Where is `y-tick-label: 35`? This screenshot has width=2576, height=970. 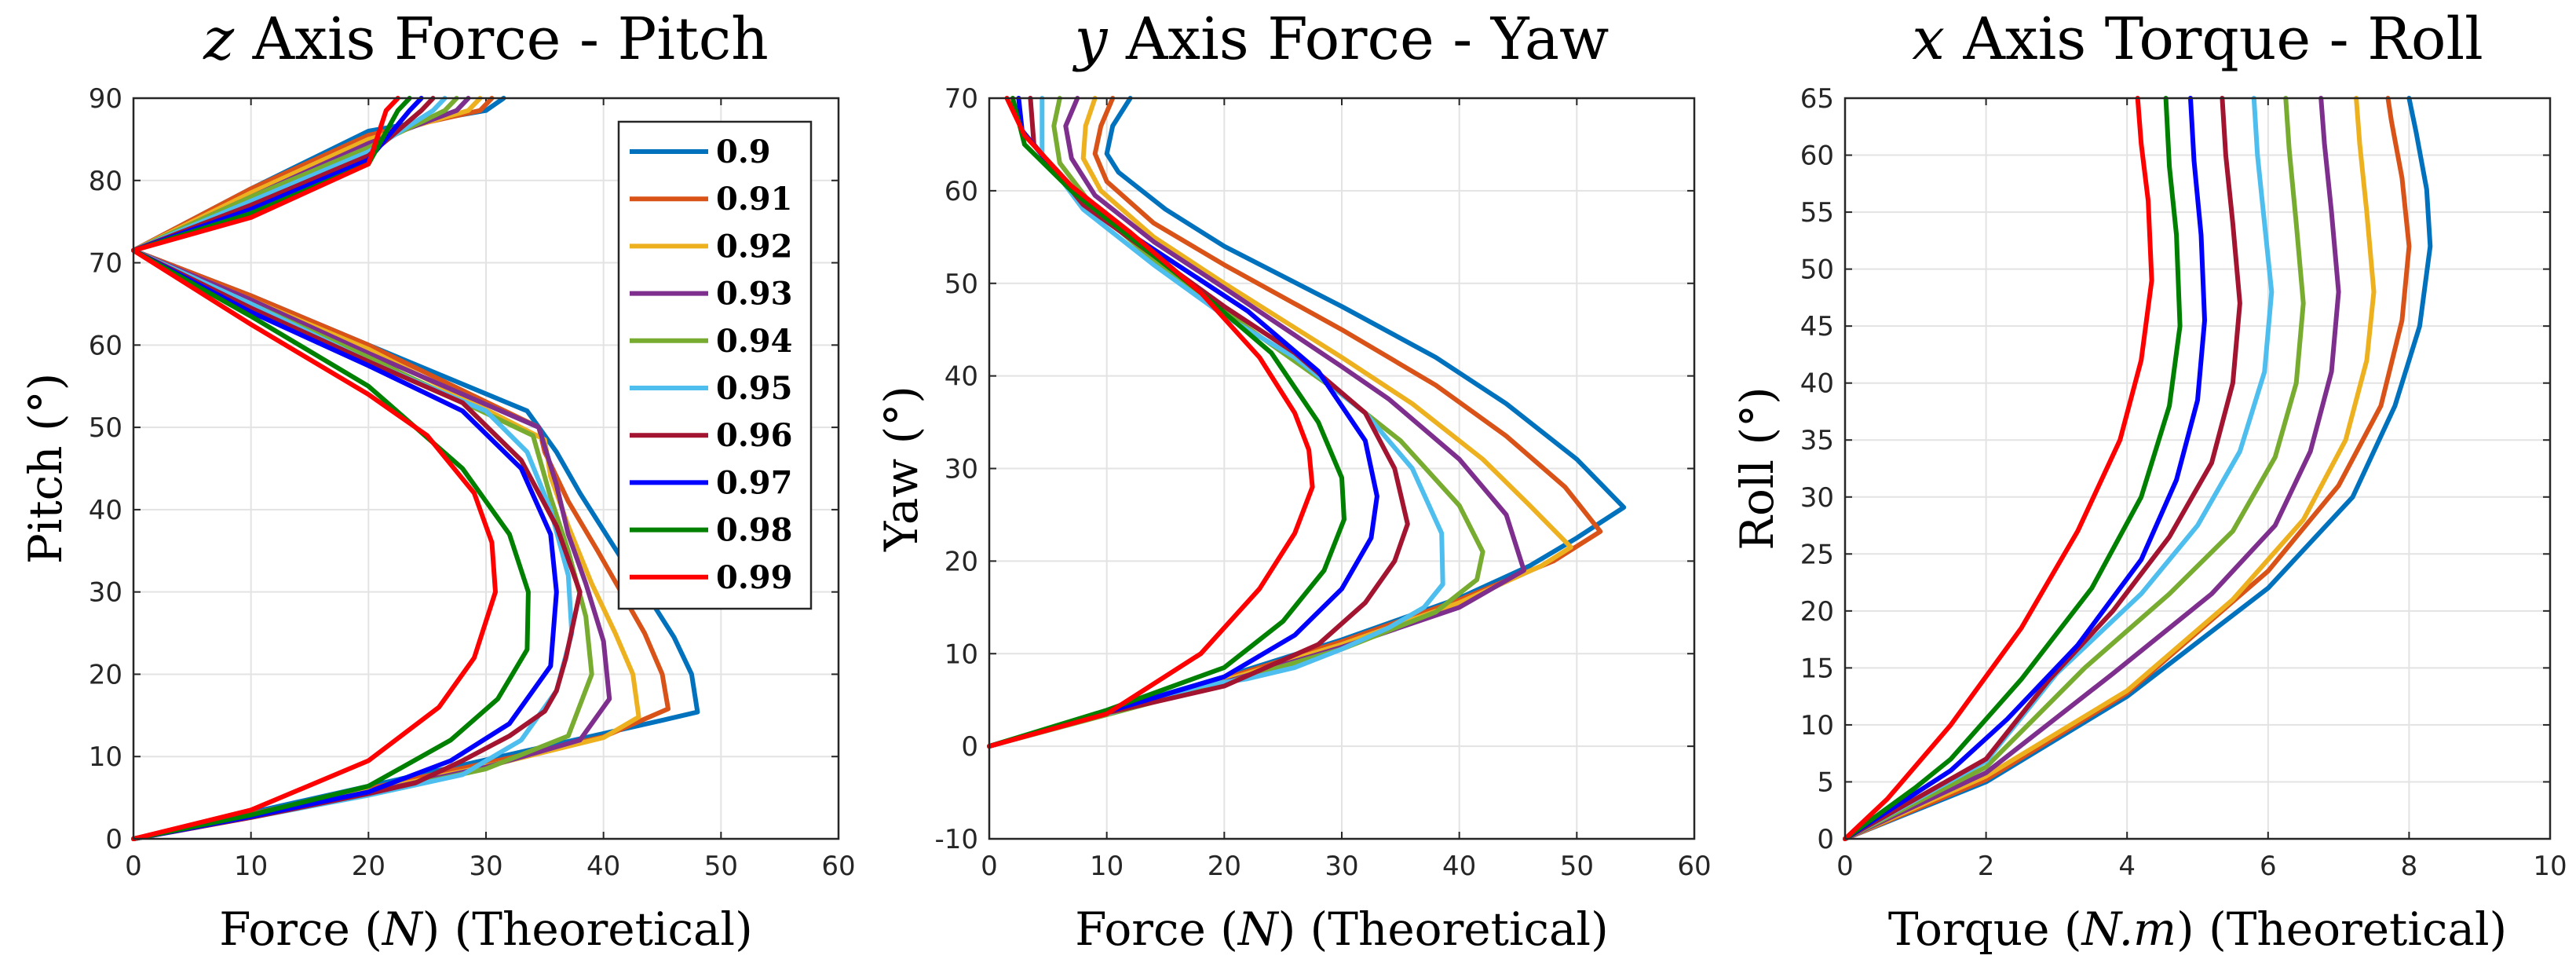
y-tick-label: 35 is located at coordinates (1817, 440).